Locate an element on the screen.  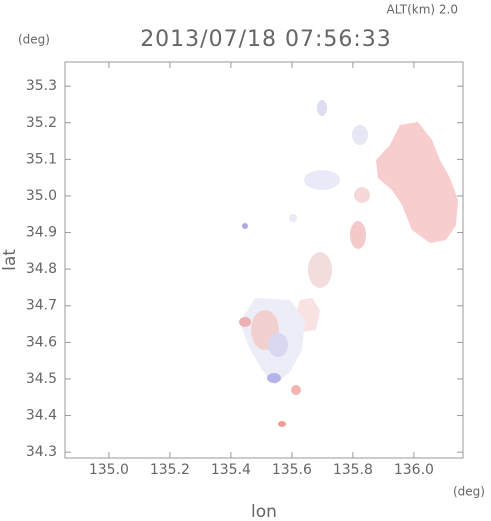
y-tick-label: 34.8 is located at coordinates (41, 269).